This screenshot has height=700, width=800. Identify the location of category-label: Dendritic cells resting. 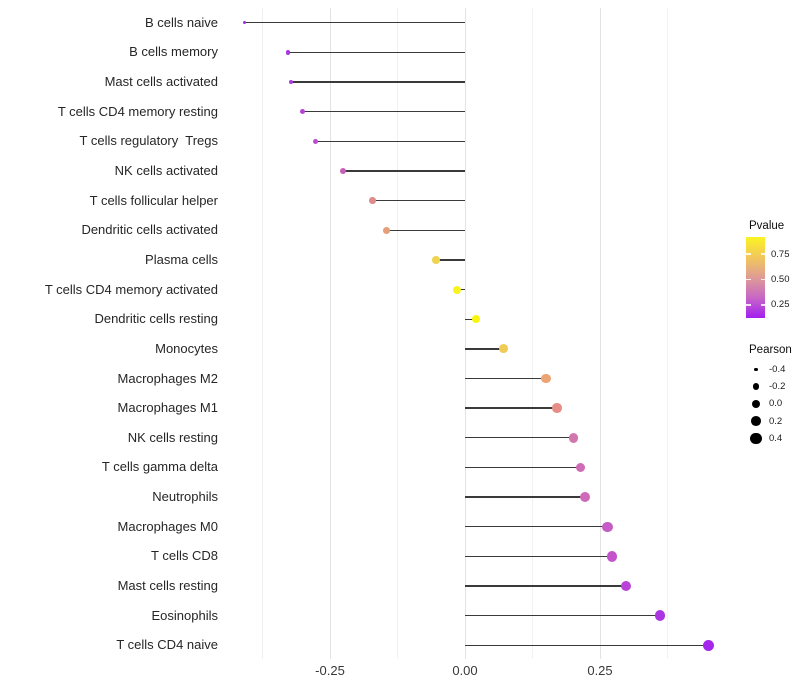
(156, 319).